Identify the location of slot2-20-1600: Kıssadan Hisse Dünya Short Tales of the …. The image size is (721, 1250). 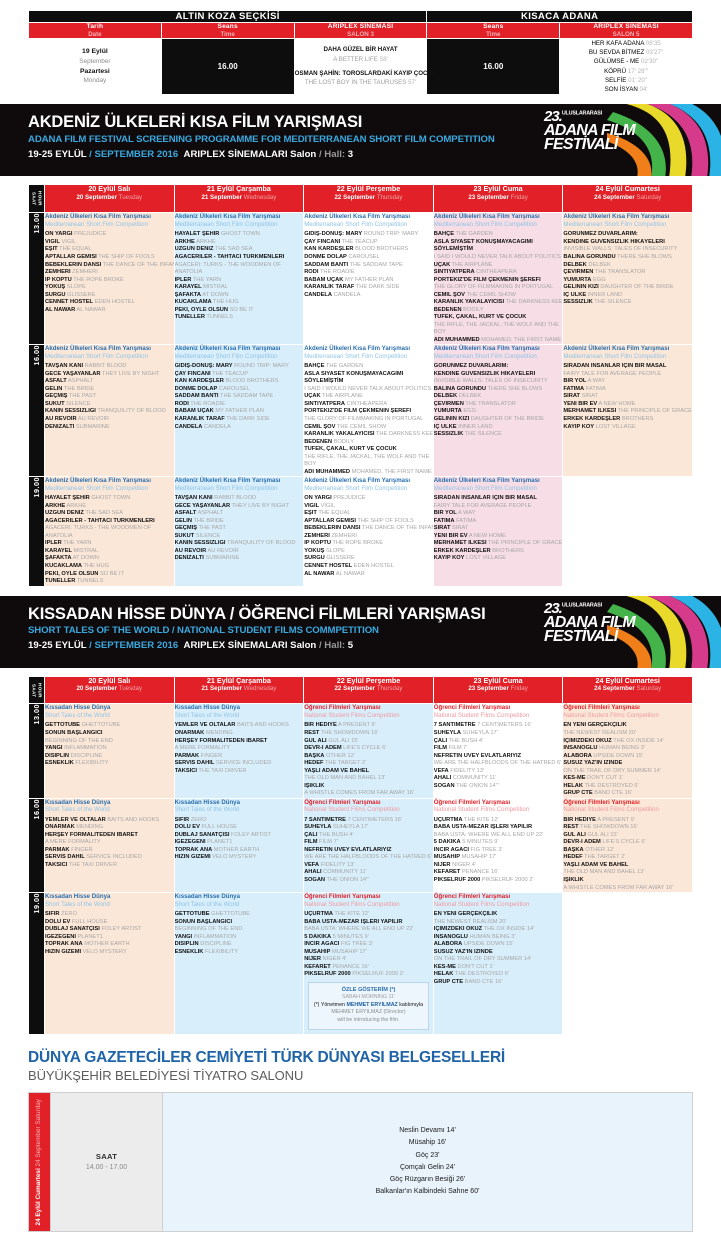
(109, 845).